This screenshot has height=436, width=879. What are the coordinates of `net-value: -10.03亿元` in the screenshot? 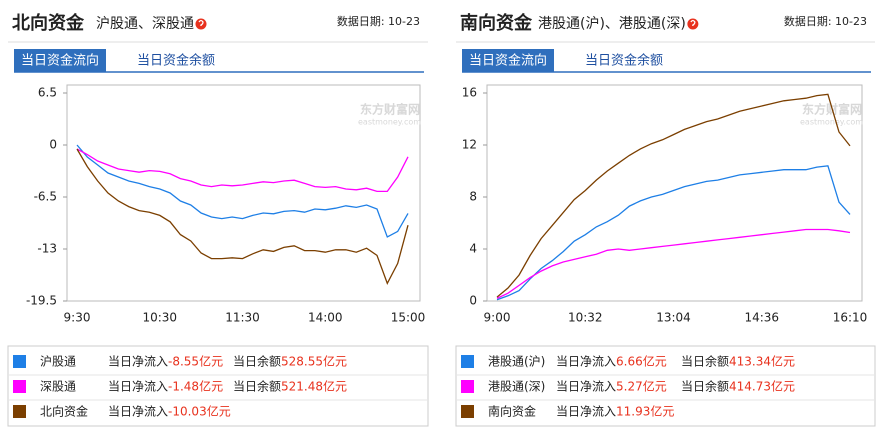 It's located at (199, 411).